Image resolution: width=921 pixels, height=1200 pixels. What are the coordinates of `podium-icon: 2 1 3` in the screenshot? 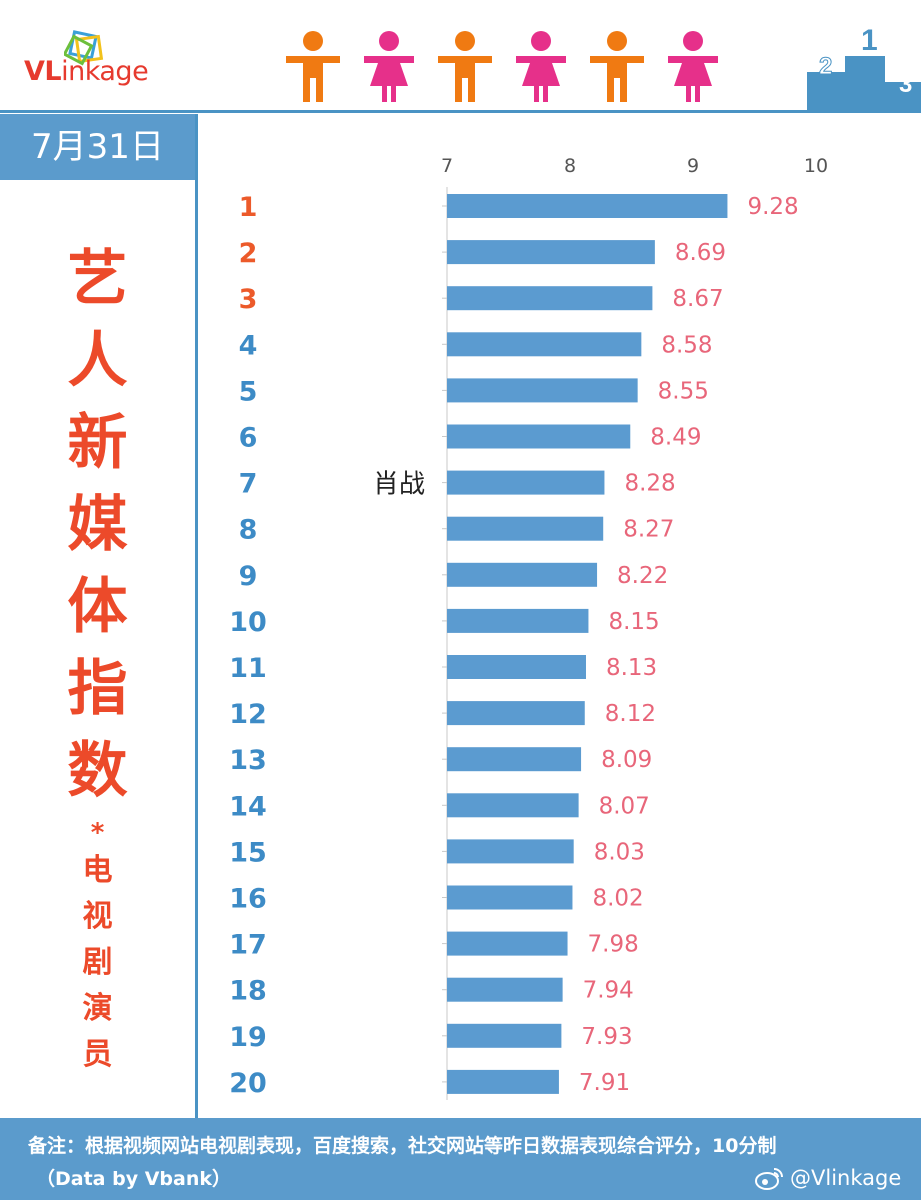 It's located at (863, 68).